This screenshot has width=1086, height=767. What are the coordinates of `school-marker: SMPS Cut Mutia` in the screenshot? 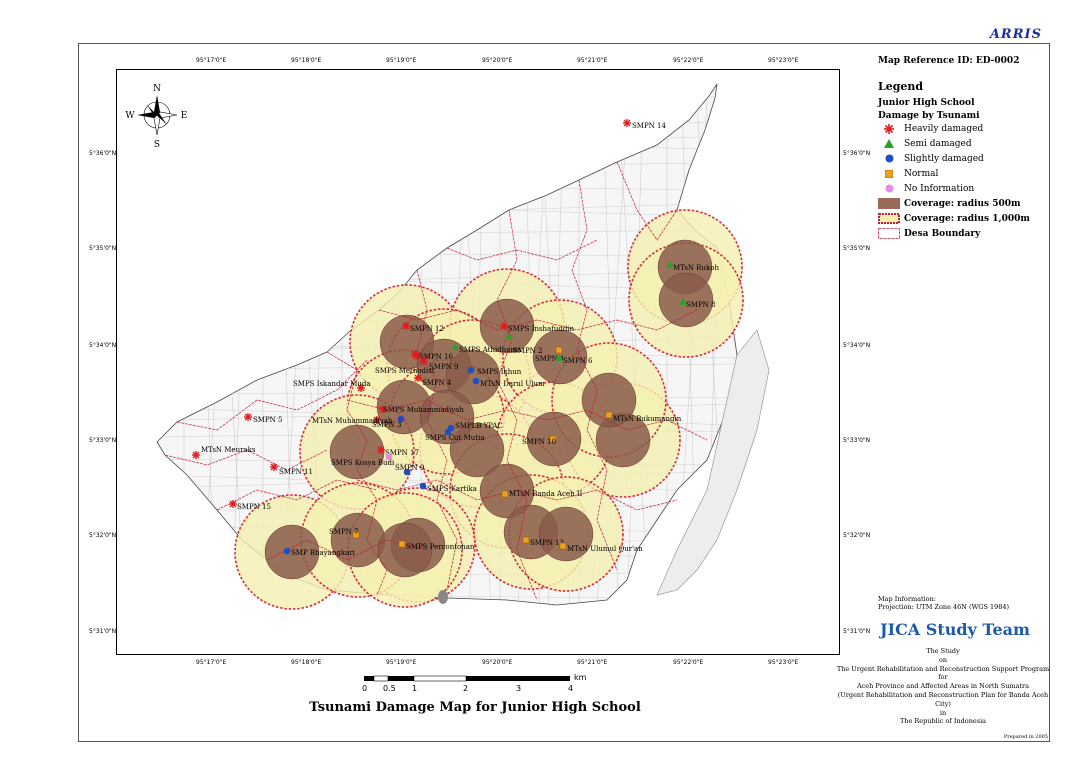 It's located at (455, 435).